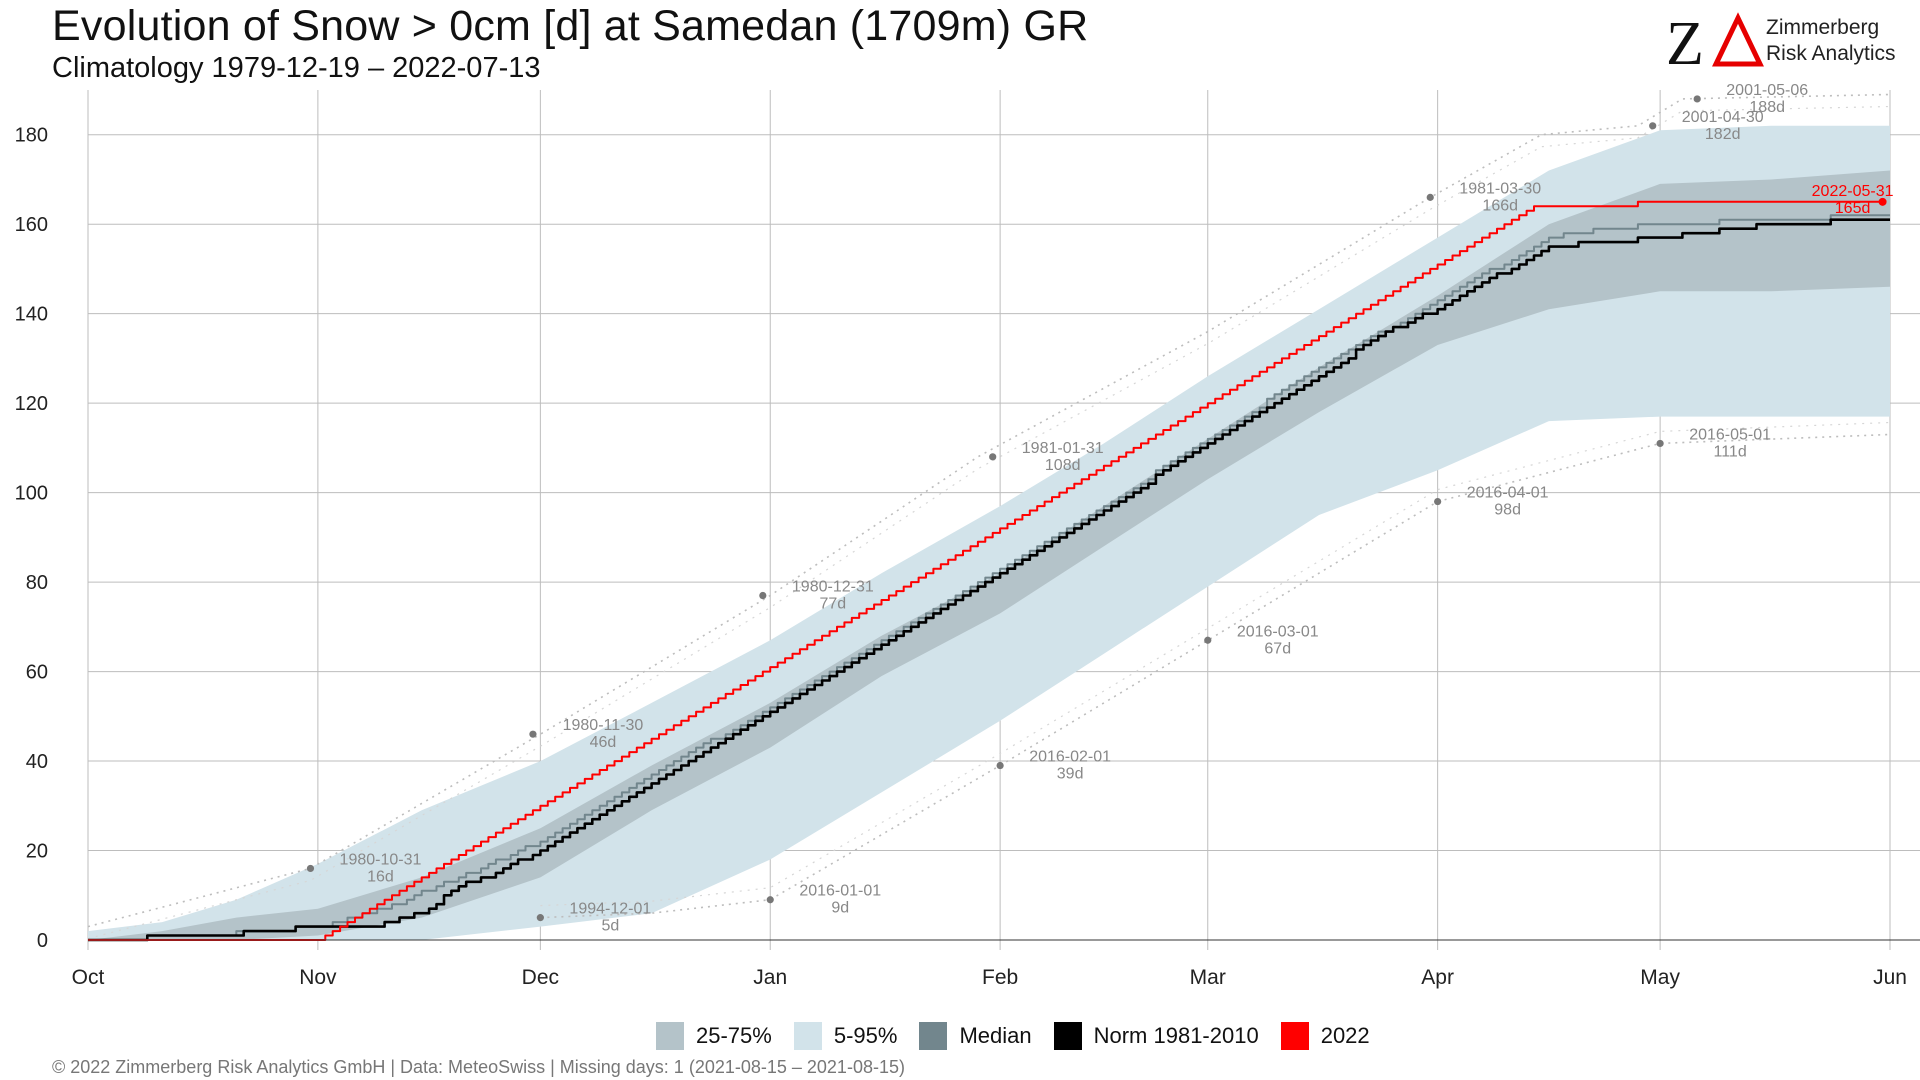 The height and width of the screenshot is (1080, 1920). What do you see at coordinates (1685, 41) in the screenshot?
I see `logo-z-letter: Z` at bounding box center [1685, 41].